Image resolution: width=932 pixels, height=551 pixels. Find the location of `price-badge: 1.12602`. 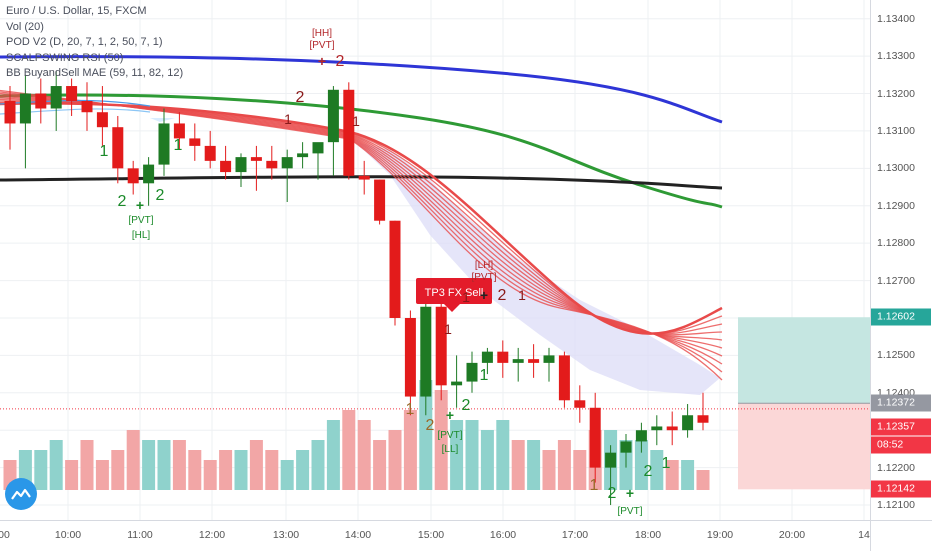

price-badge: 1.12602 is located at coordinates (901, 317).